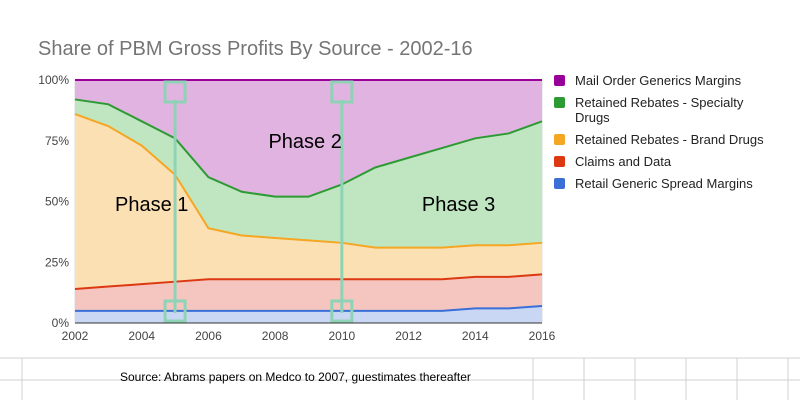  Describe the element at coordinates (659, 110) in the screenshot. I see `legend-label: Retained Rebates - Specialty Drugs` at that location.